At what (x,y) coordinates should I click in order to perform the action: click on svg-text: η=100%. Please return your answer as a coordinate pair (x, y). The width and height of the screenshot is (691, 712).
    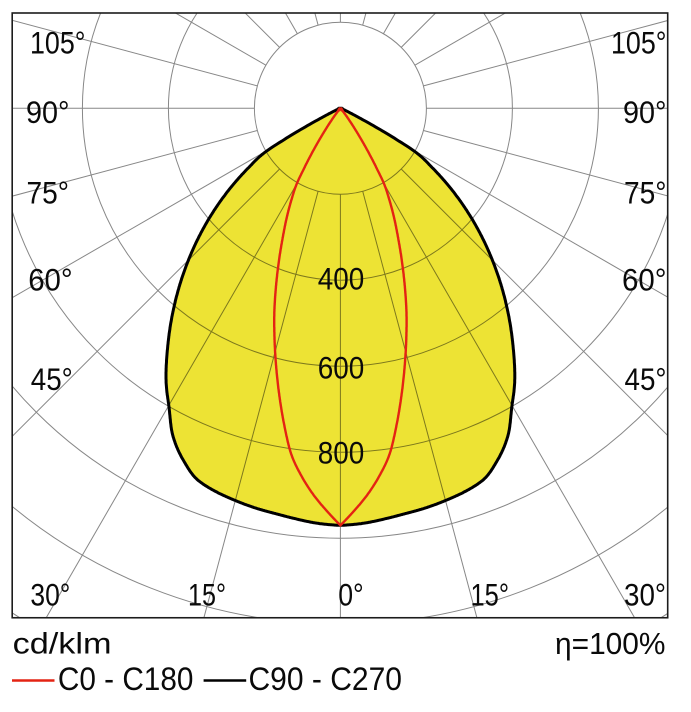
    Looking at the image, I should click on (610, 643).